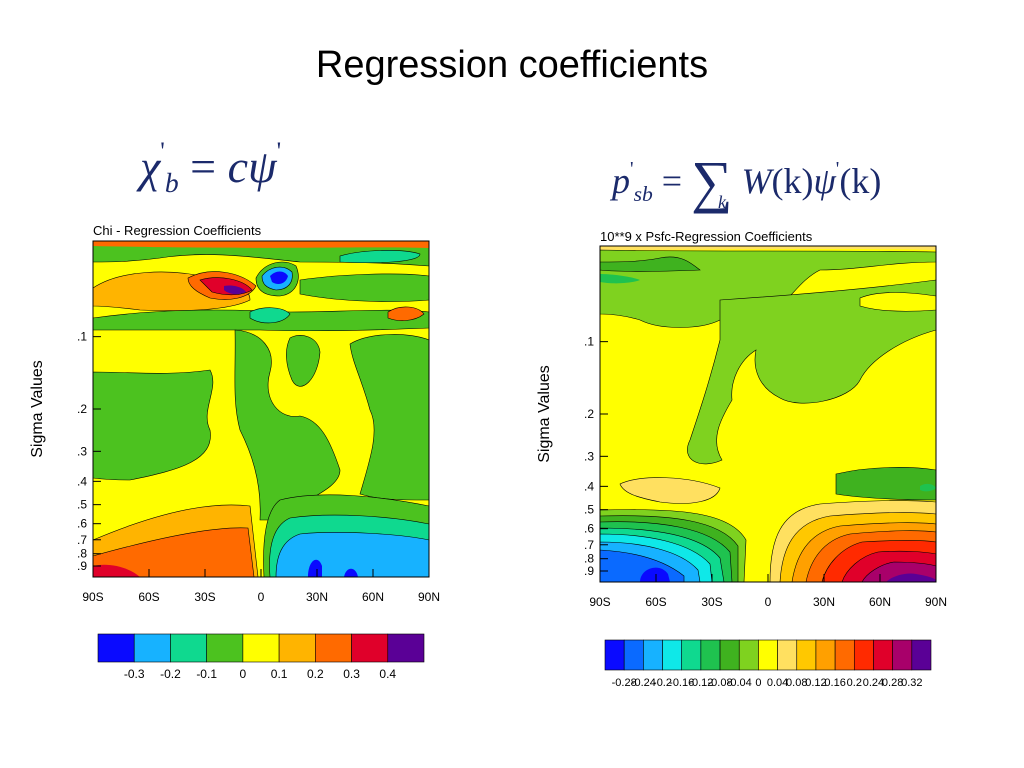  I want to click on colorbar-label: -0.12, so click(700, 683).